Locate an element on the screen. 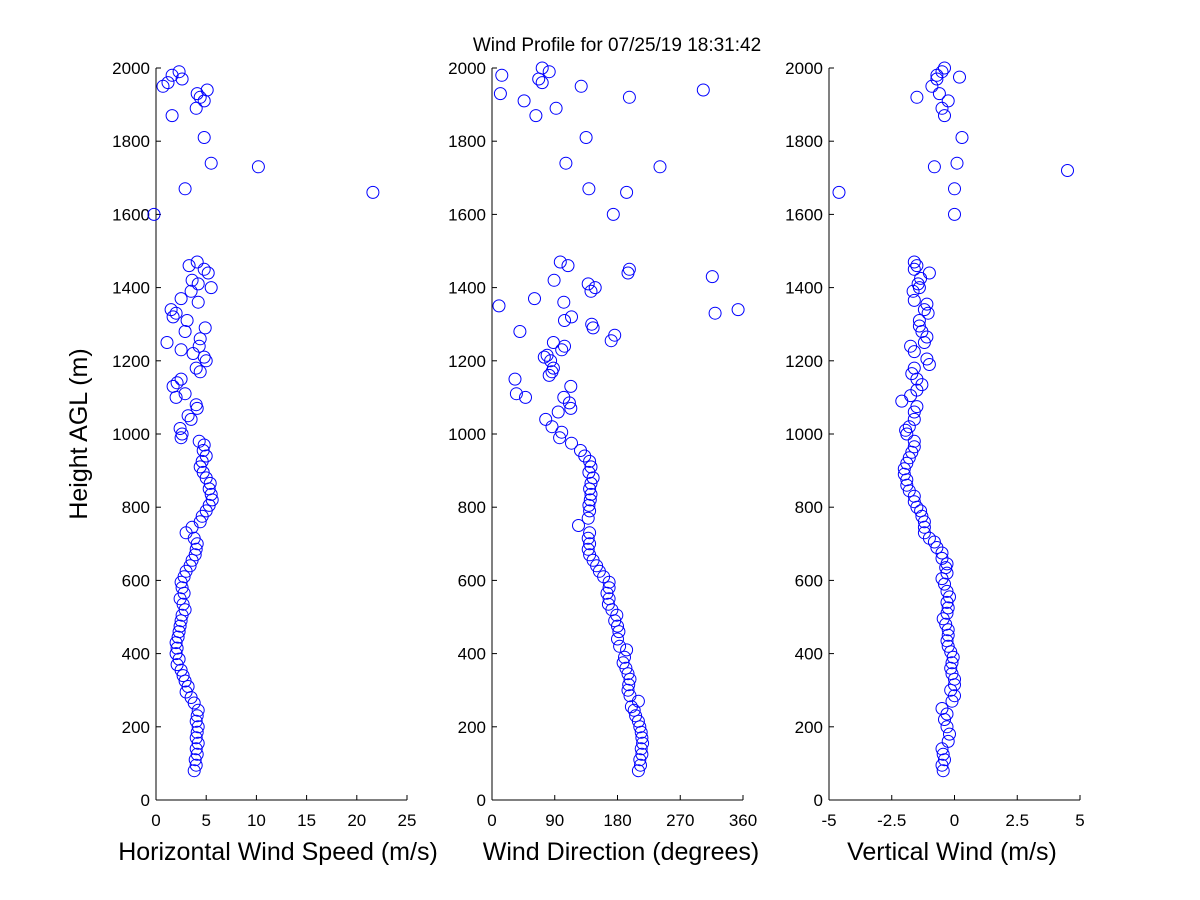  y-tick-label: 2000 is located at coordinates (804, 68).